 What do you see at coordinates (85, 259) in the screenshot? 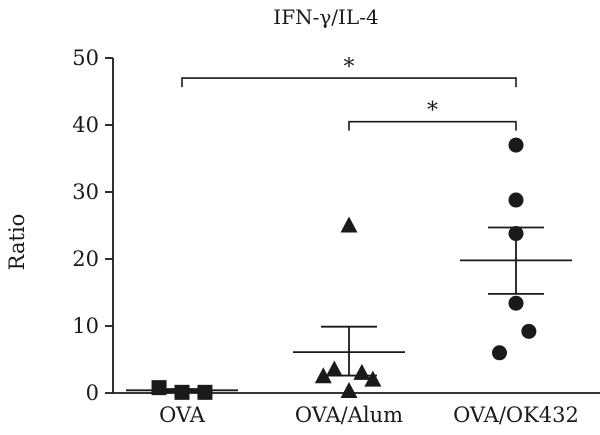
I see `y-tick-label: 20` at bounding box center [85, 259].